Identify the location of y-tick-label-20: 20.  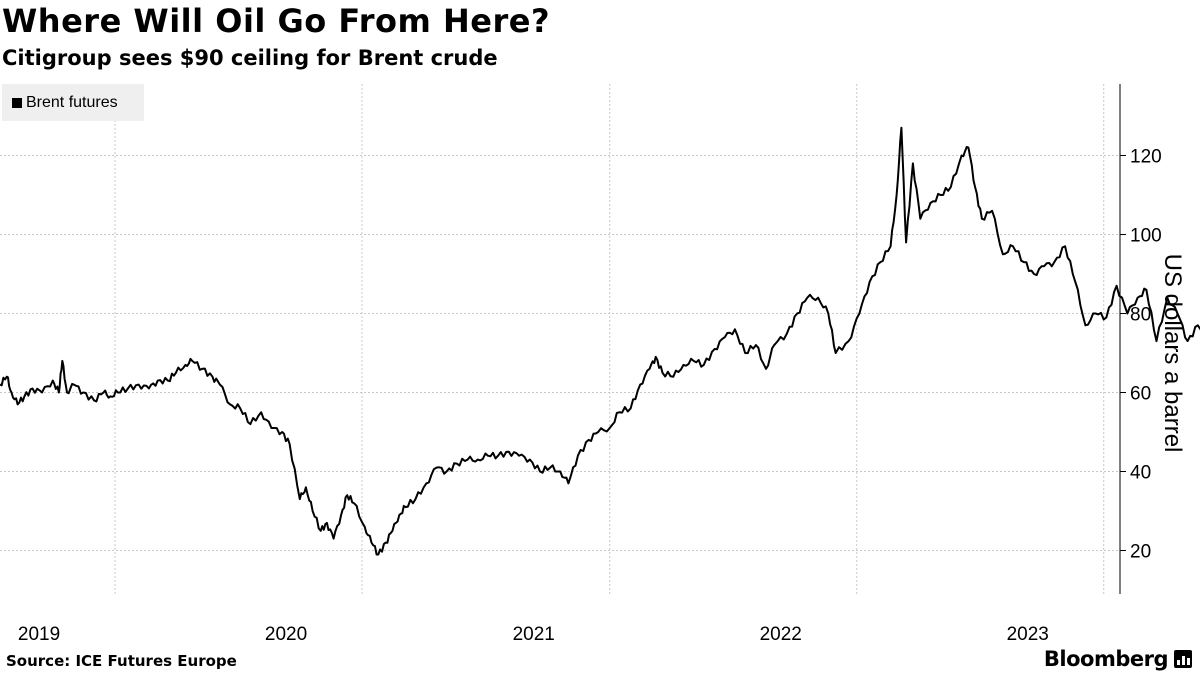
(1140, 552).